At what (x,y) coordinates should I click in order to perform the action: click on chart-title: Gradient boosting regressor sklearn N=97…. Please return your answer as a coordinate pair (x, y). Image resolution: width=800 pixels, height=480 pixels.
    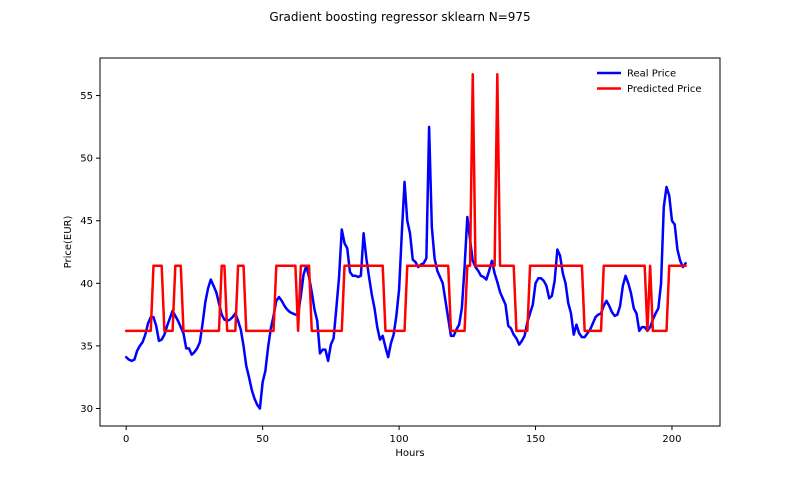
    Looking at the image, I should click on (399, 17).